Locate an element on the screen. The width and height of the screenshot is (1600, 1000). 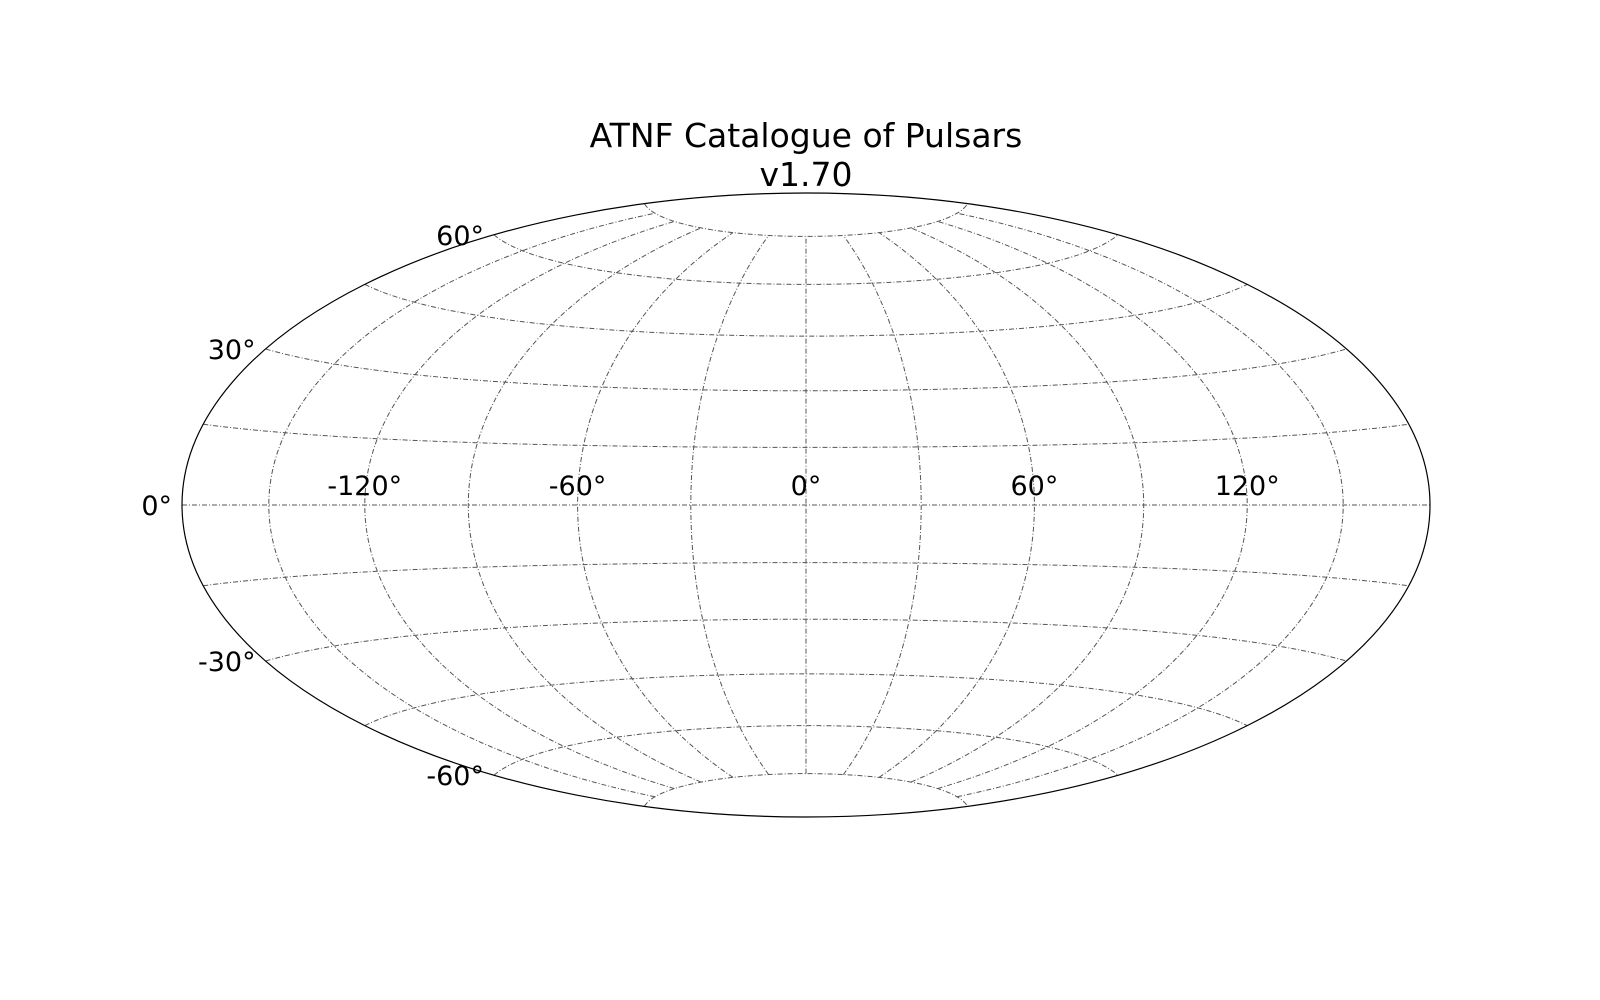
latitude-tick-label: 30° is located at coordinates (232, 350).